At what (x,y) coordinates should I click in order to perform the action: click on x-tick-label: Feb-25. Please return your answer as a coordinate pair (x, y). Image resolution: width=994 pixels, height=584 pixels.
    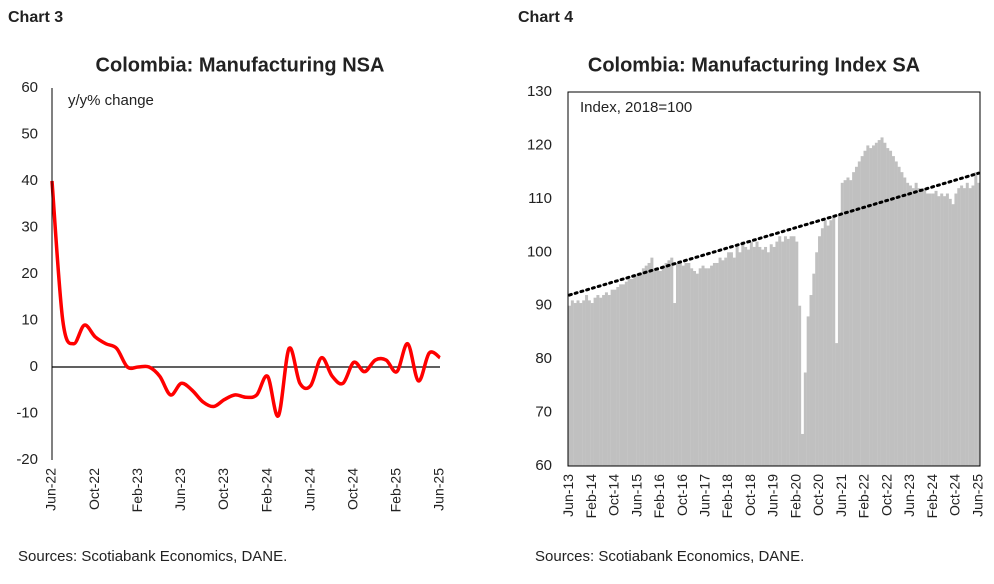
    Looking at the image, I should click on (396, 490).